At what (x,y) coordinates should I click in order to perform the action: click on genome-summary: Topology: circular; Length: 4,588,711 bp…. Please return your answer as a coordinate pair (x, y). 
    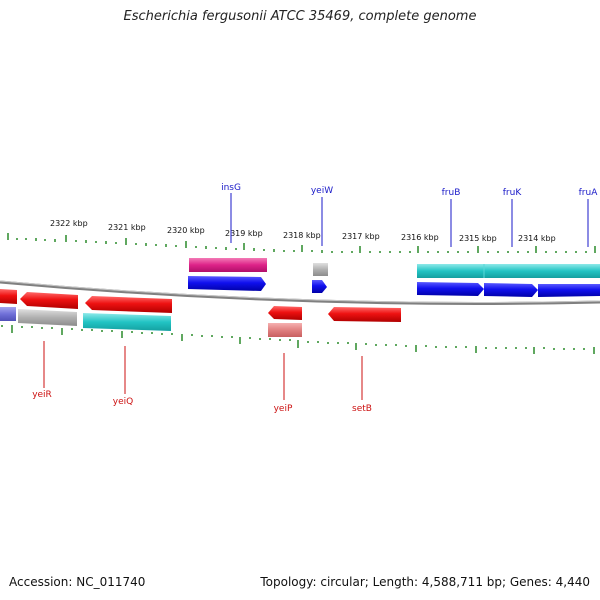
    Looking at the image, I should click on (425, 582).